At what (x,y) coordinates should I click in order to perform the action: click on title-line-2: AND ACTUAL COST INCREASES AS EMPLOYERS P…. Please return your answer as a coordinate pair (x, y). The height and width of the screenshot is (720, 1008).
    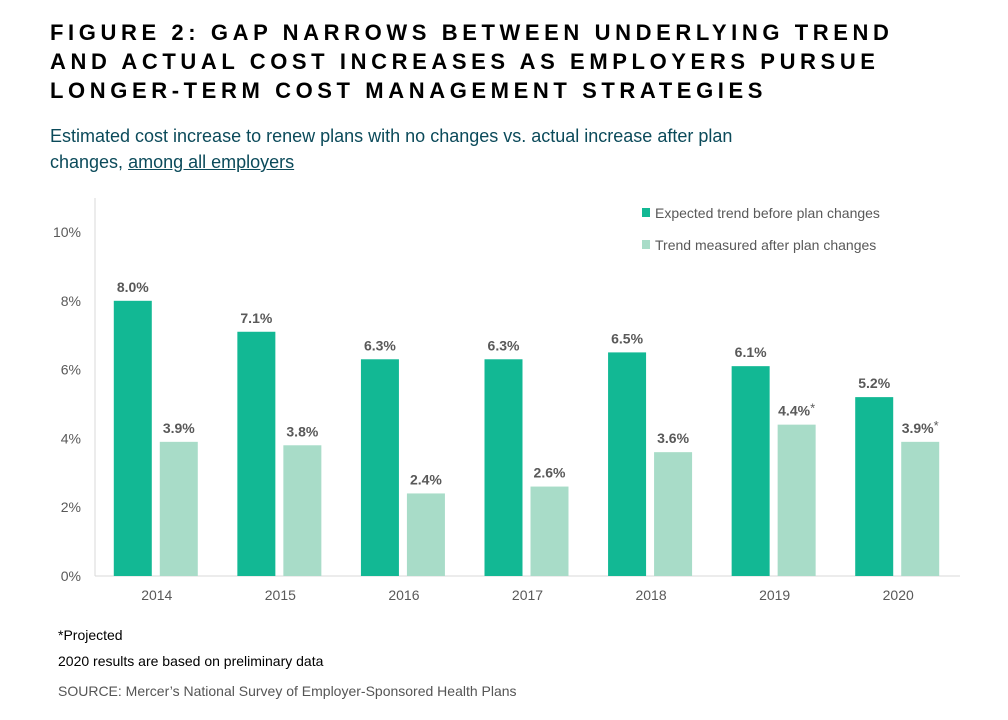
    Looking at the image, I should click on (465, 61).